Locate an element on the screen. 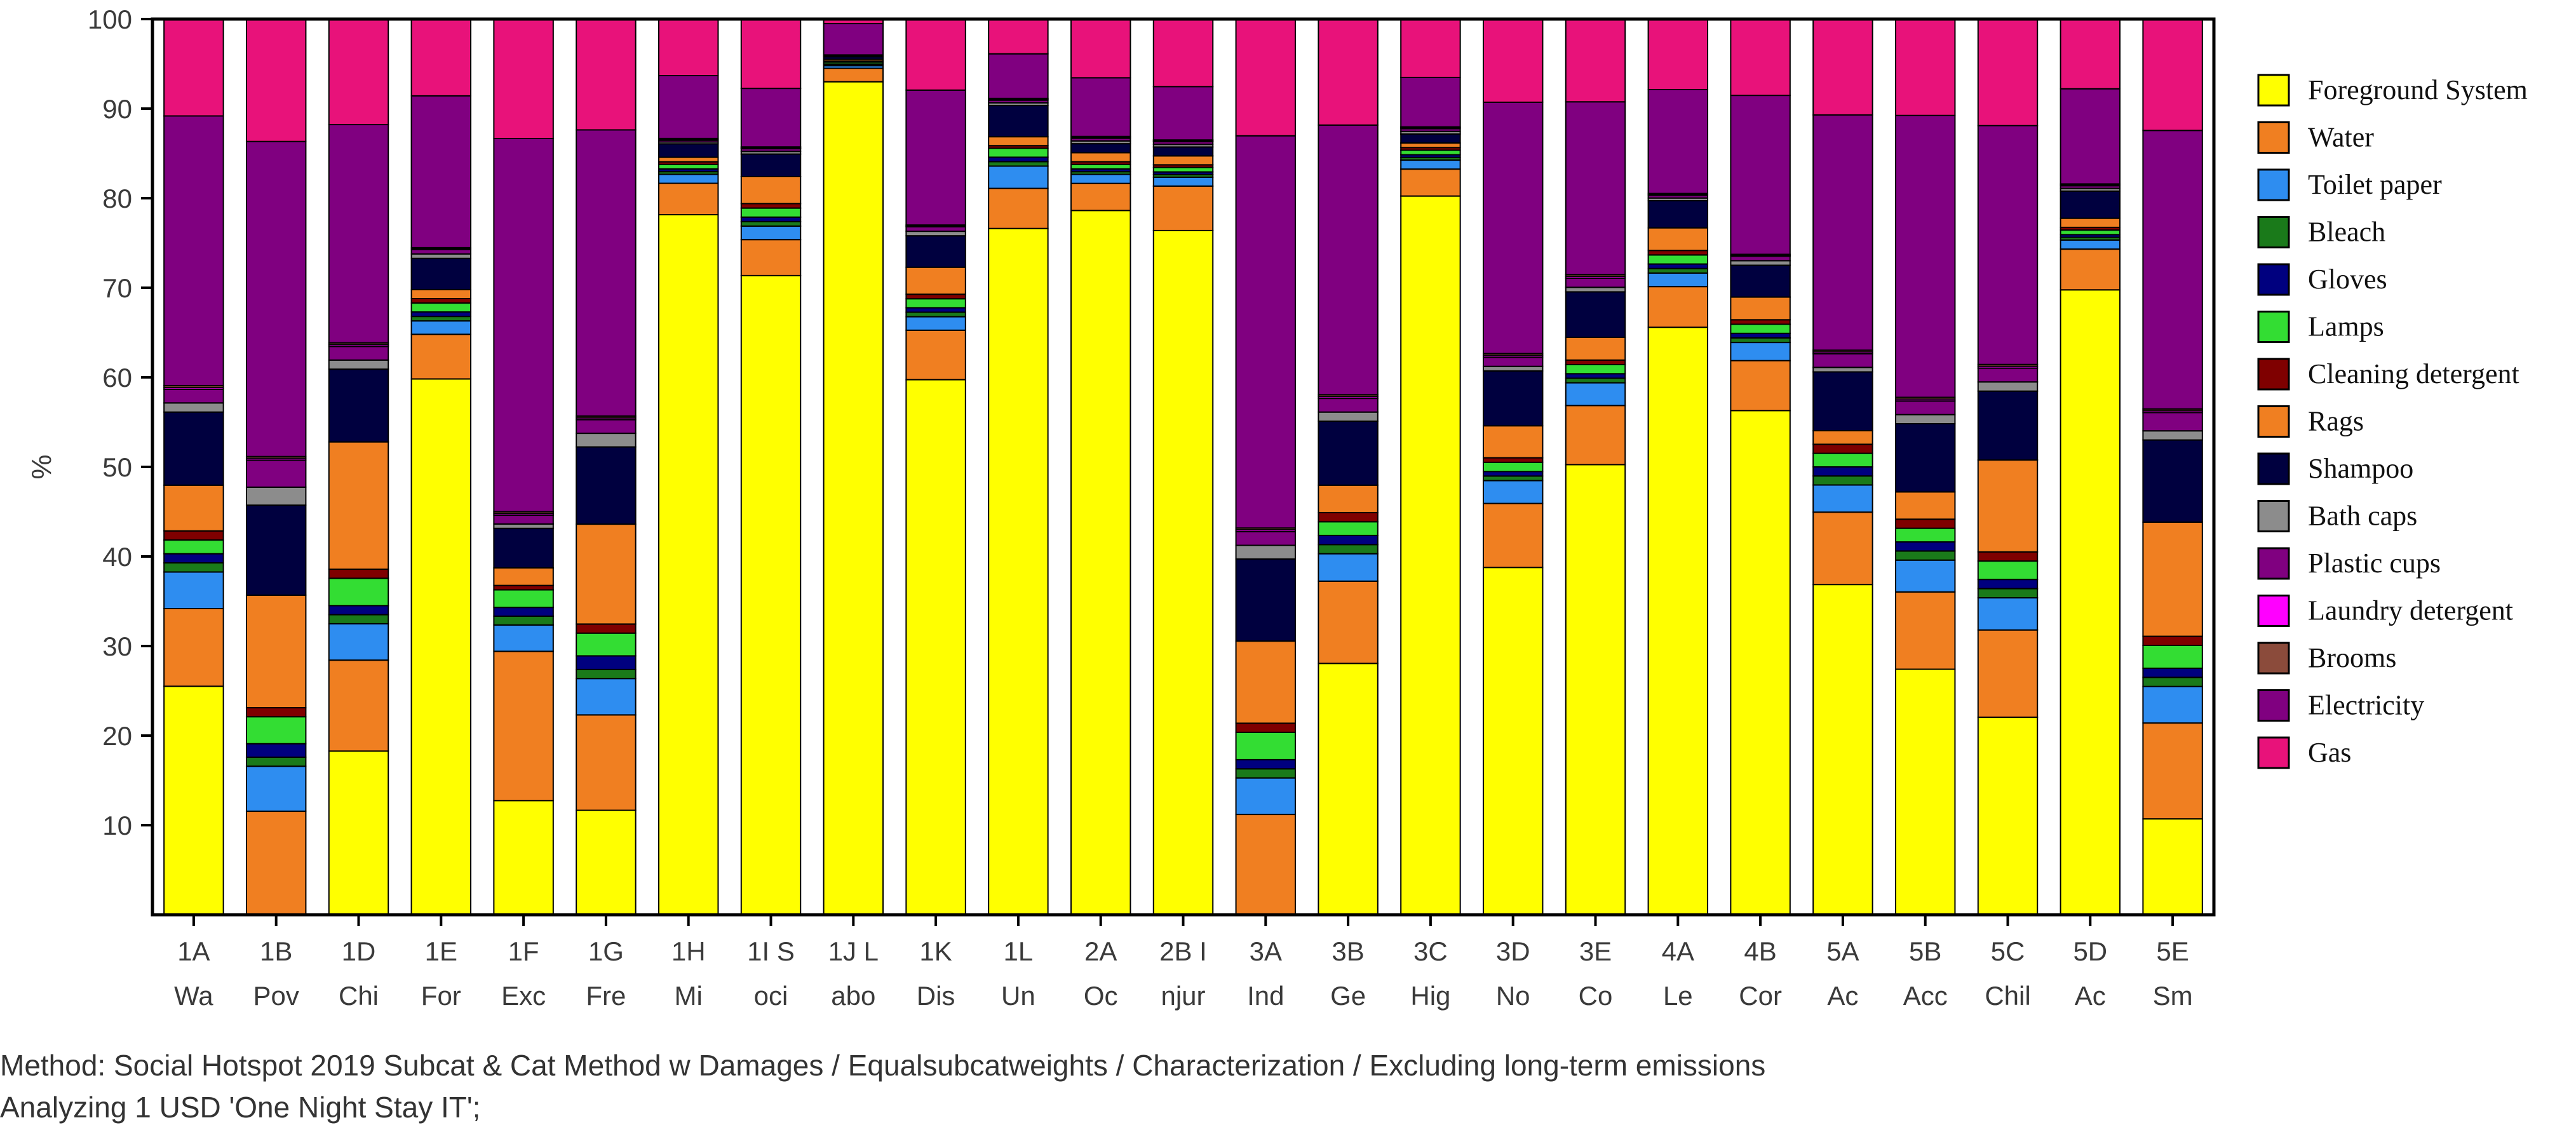  y-tick-label: 40 is located at coordinates (117, 557).